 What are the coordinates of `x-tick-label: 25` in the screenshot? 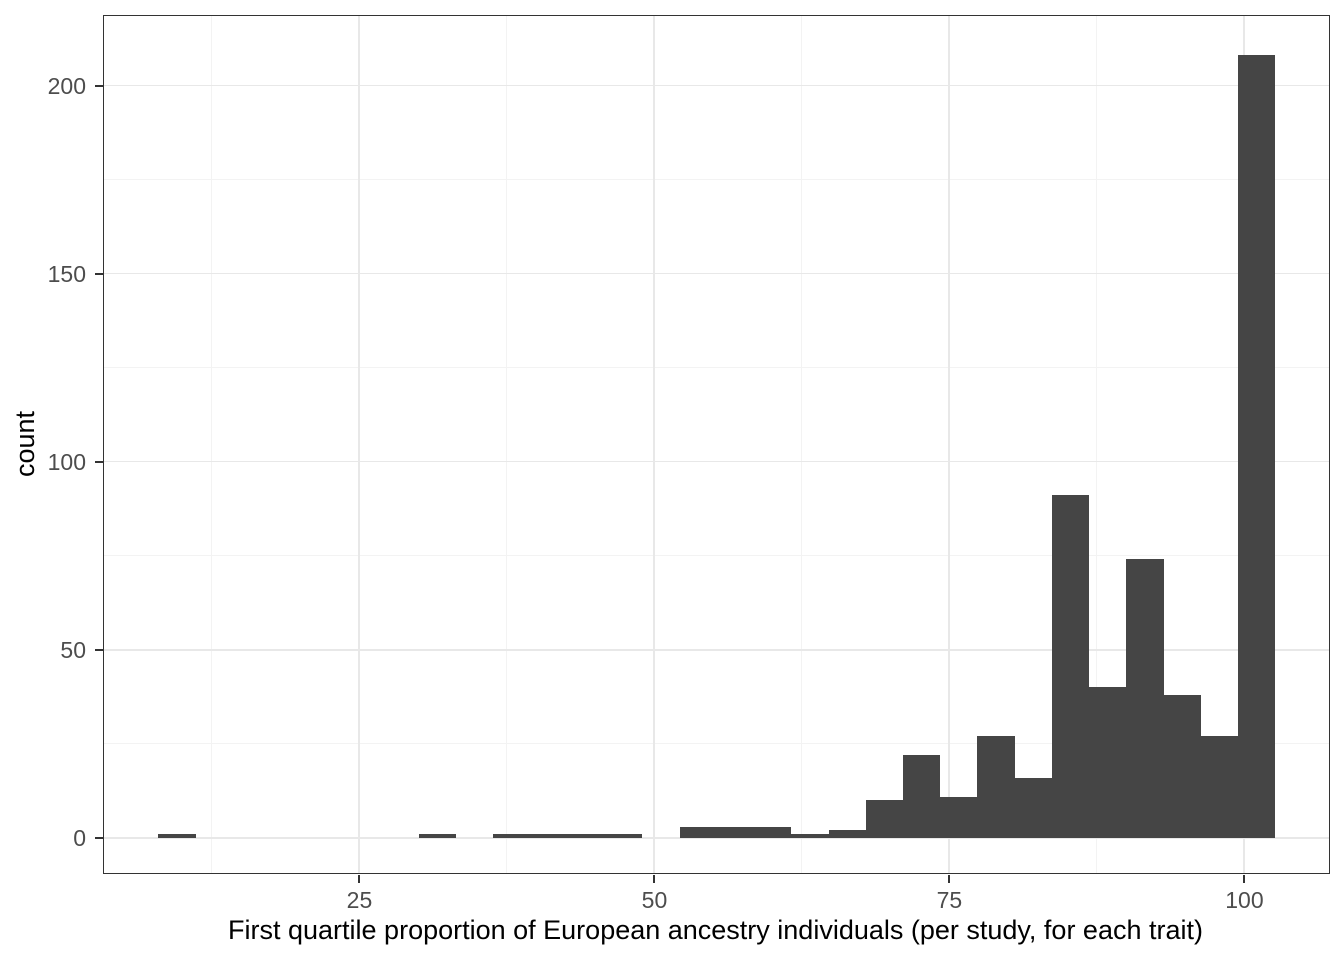 It's located at (359, 900).